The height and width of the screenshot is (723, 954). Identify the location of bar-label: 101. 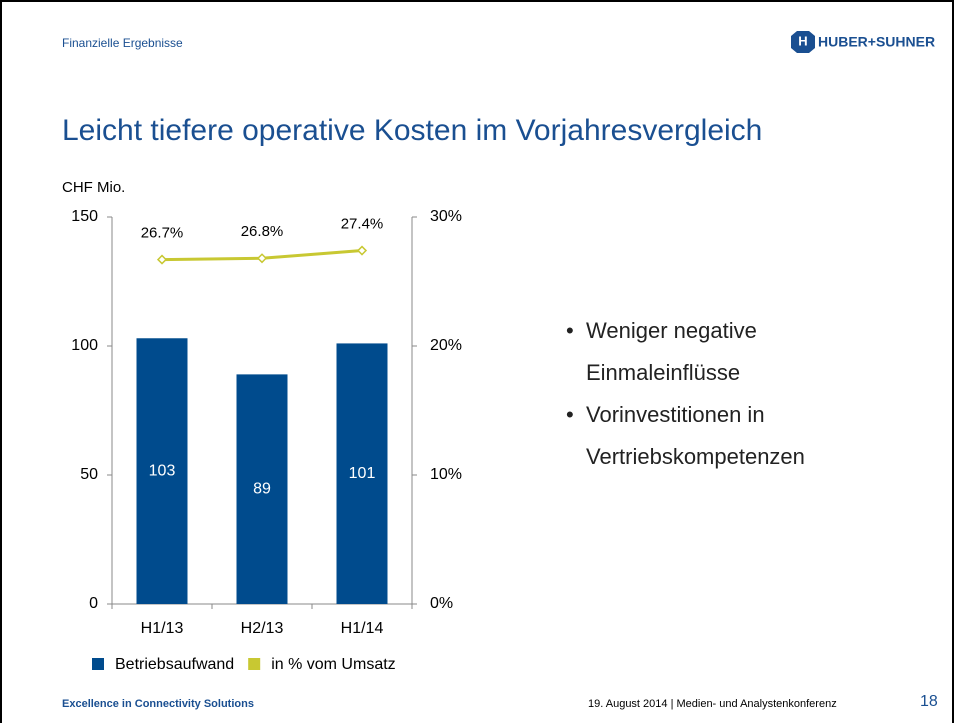
(362, 473).